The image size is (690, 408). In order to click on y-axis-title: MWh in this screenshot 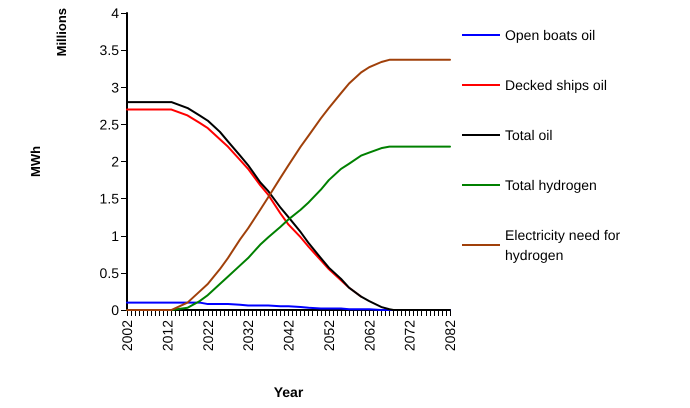, I will do `click(35, 162)`.